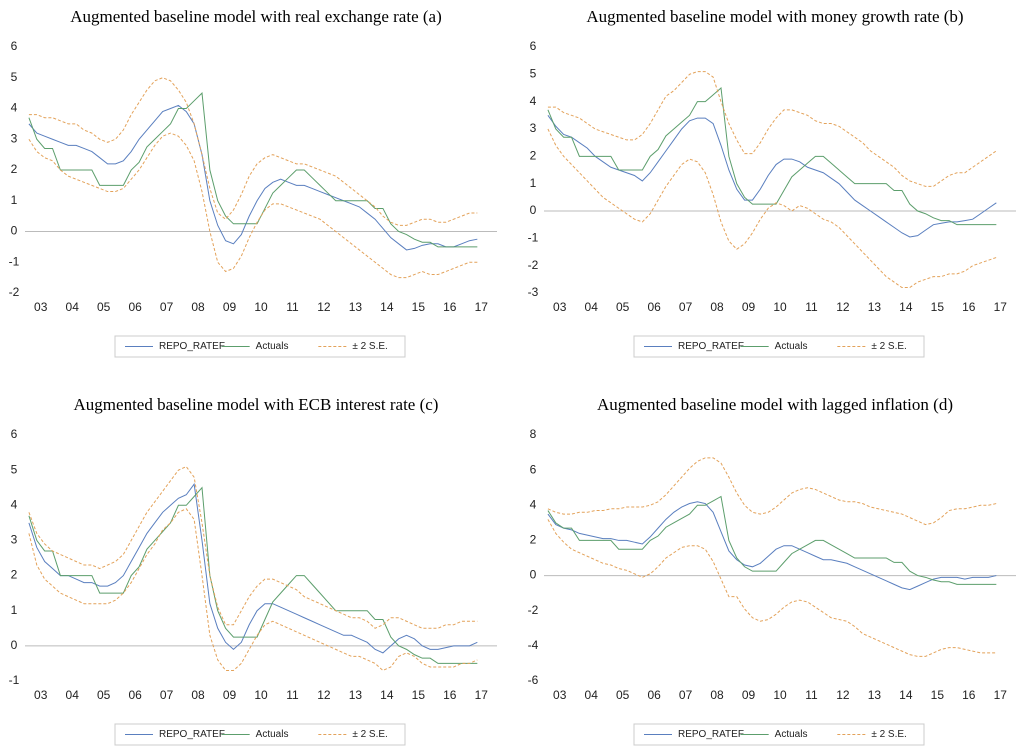  Describe the element at coordinates (482, 307) in the screenshot. I see `x-tick-label: 17` at that location.